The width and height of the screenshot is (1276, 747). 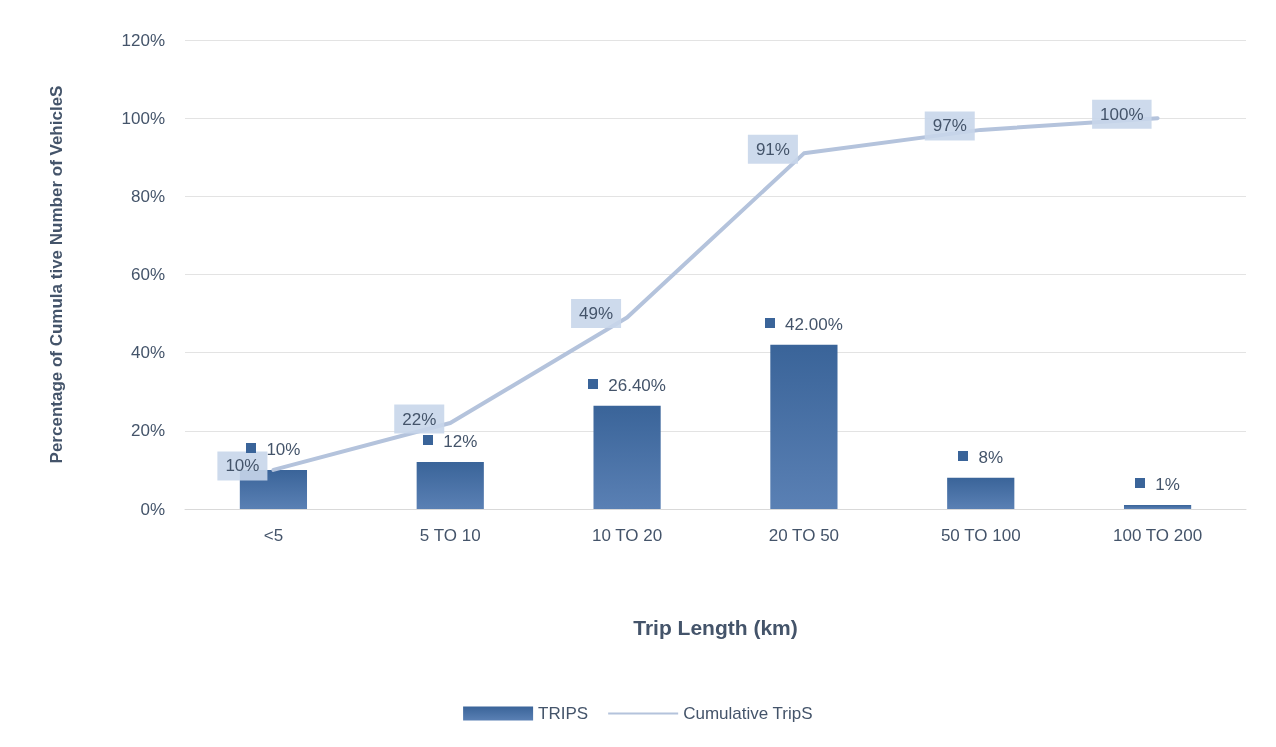 I want to click on x-tick-label: <5, so click(x=273, y=535).